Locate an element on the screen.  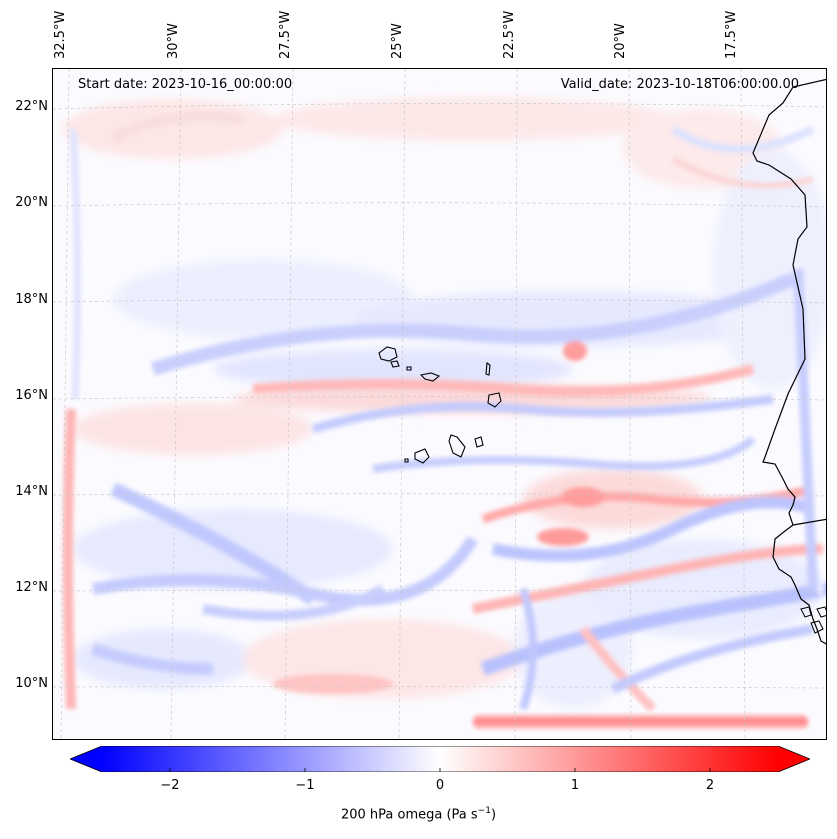
bissagos-islands is located at coordinates (813, 620).